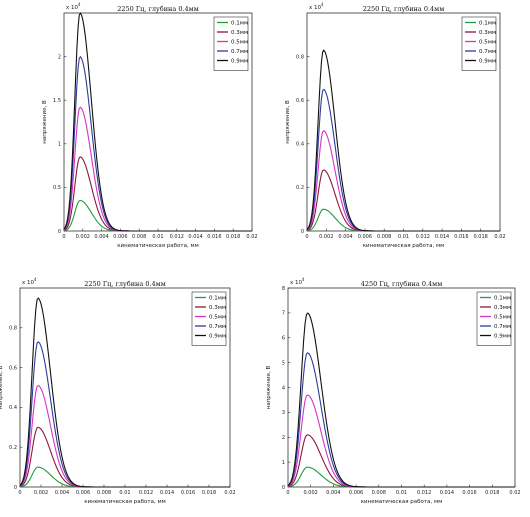 Image resolution: width=530 pixels, height=517 pixels. I want to click on y-tick-label: 4, so click(283, 388).